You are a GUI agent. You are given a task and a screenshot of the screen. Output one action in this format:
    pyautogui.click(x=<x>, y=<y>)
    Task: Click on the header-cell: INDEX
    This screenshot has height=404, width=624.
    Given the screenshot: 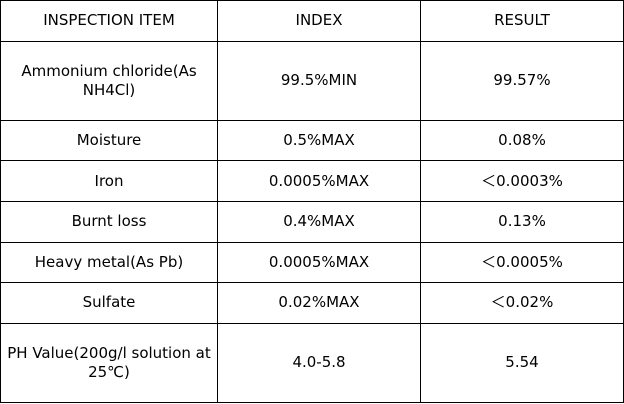 What is the action you would take?
    pyautogui.click(x=319, y=21)
    